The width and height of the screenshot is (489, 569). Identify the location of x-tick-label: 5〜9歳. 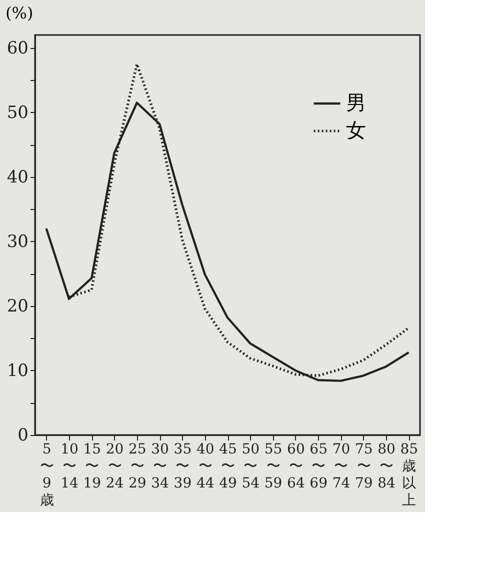
(47, 475).